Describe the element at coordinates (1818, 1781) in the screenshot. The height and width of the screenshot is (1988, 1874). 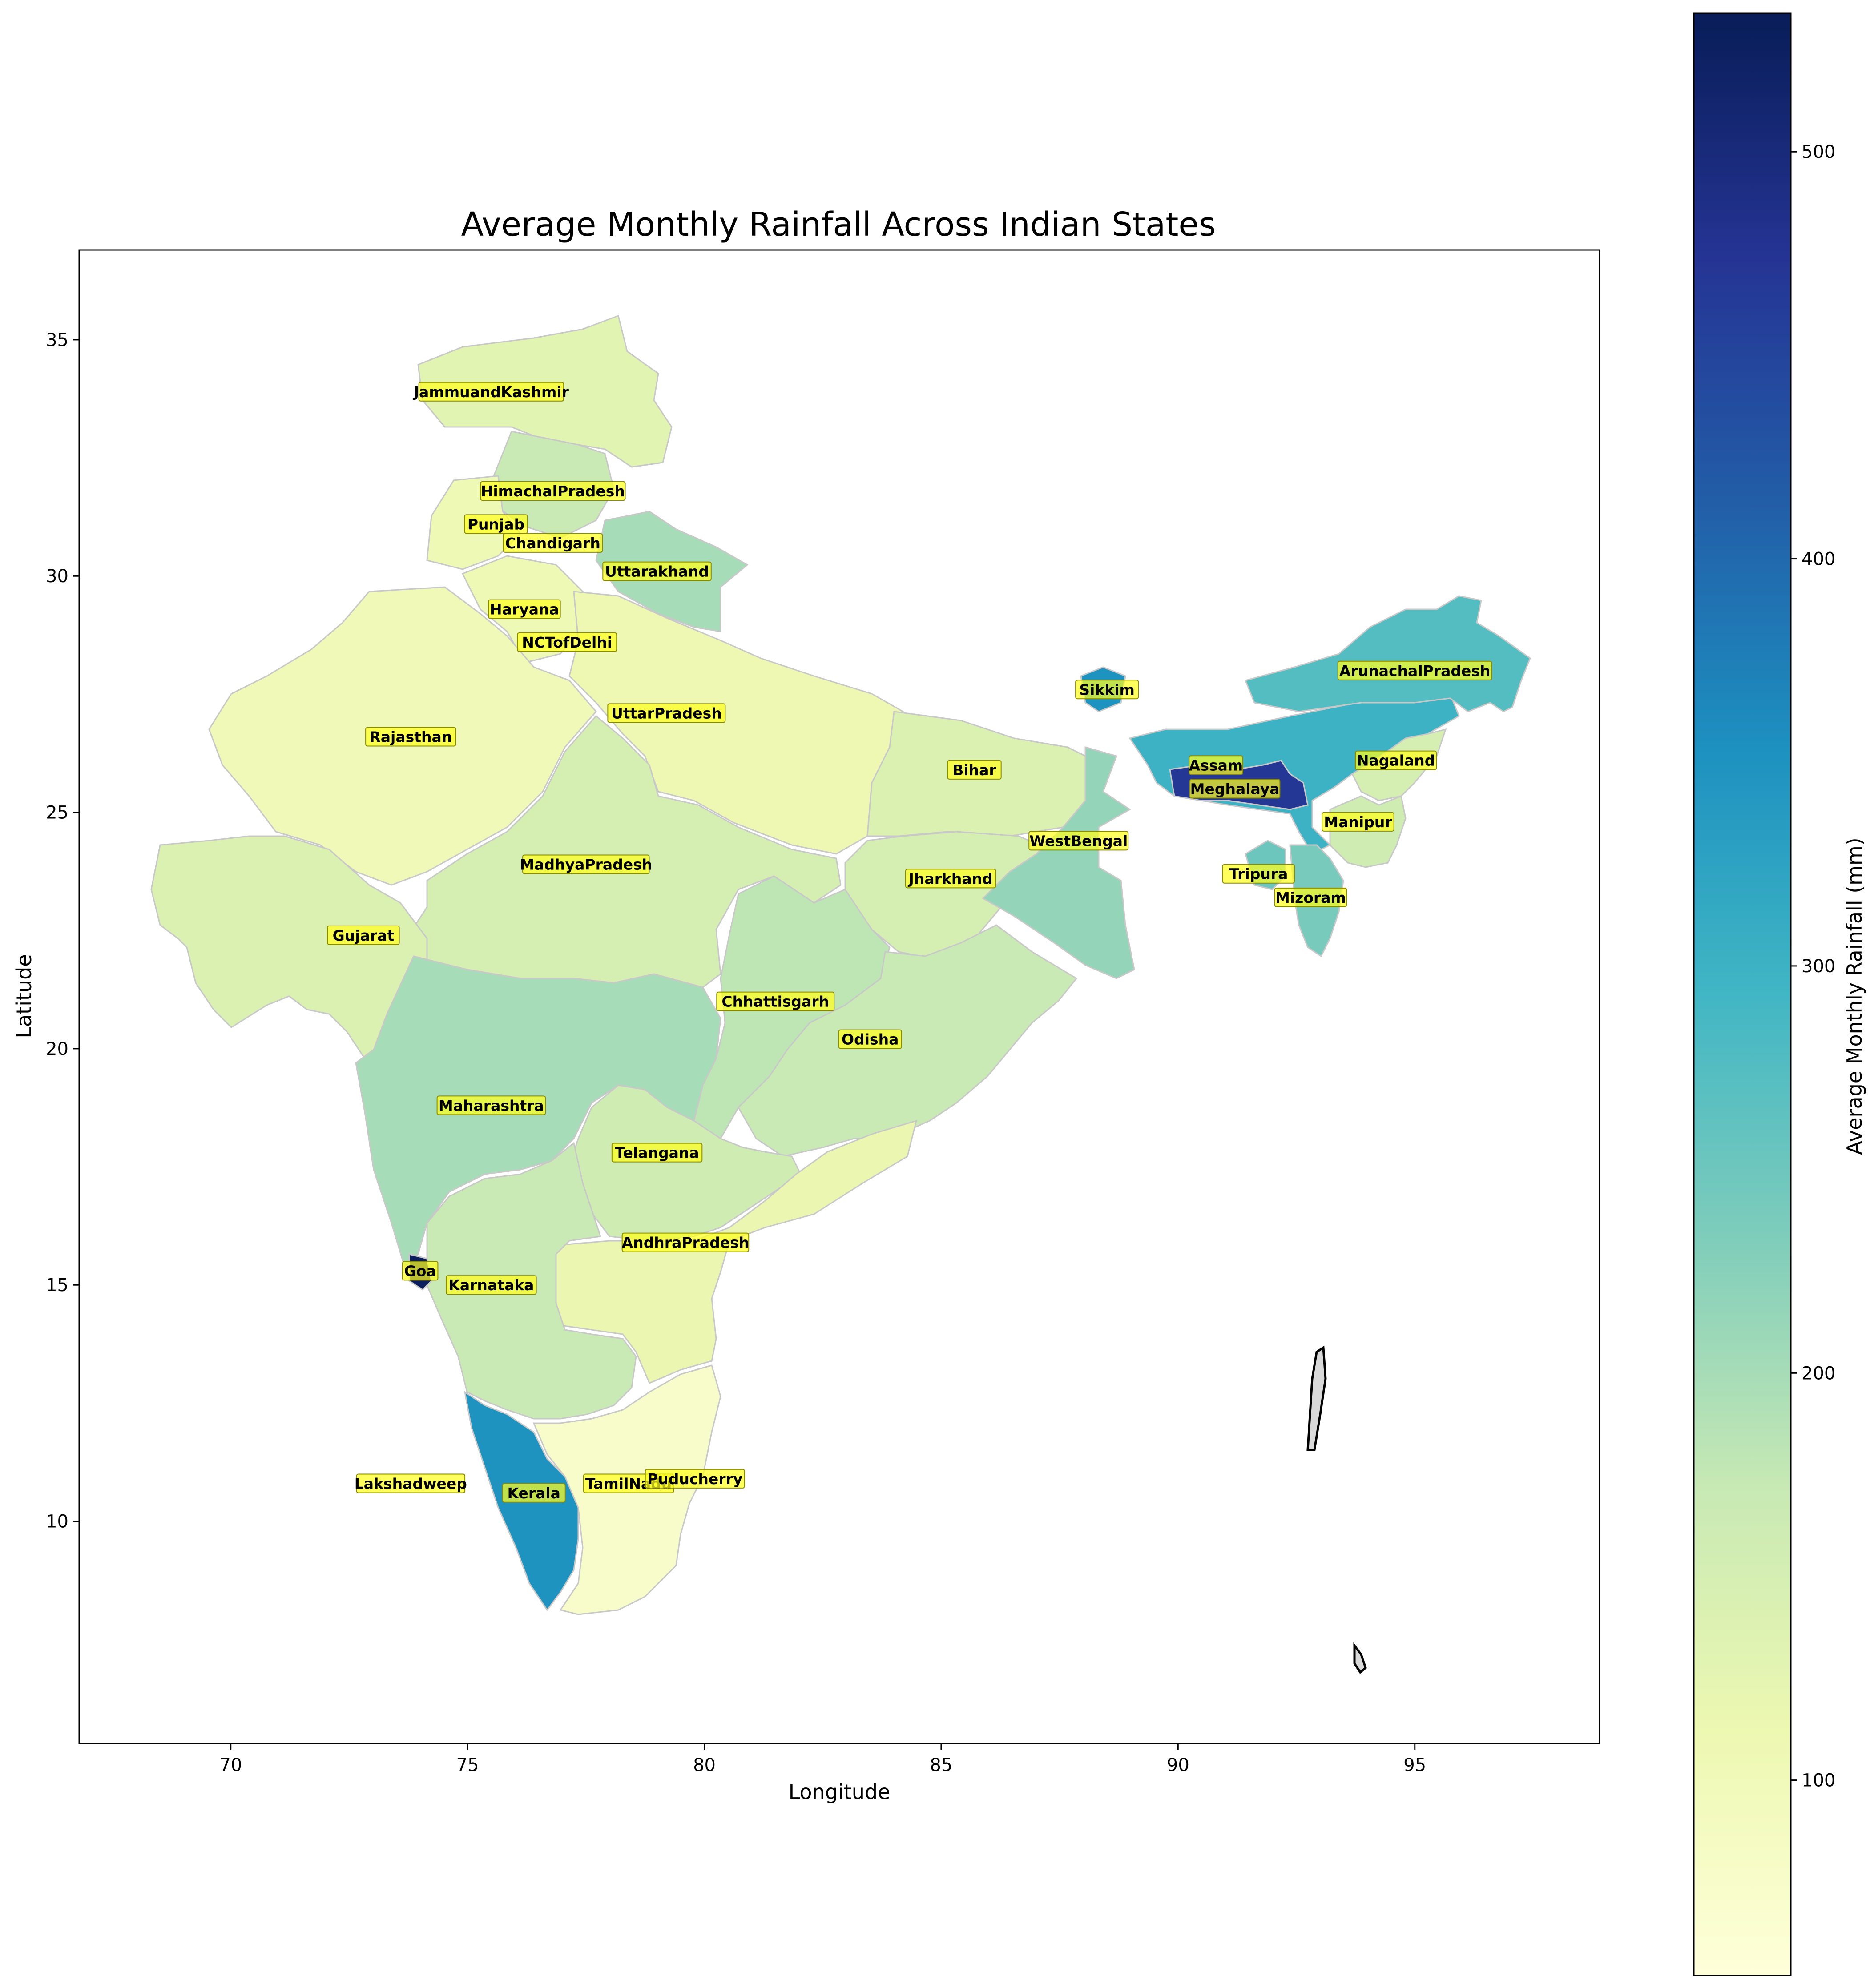
I see `colorbar-tick-label: 100` at that location.